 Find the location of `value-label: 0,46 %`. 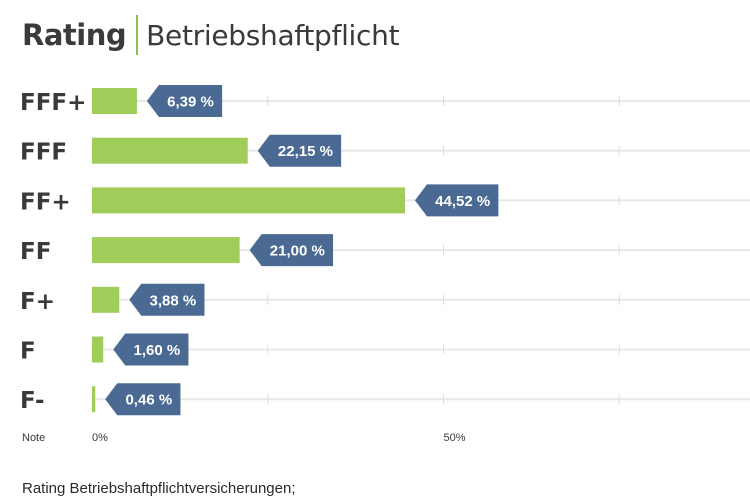

value-label: 0,46 % is located at coordinates (148, 400).